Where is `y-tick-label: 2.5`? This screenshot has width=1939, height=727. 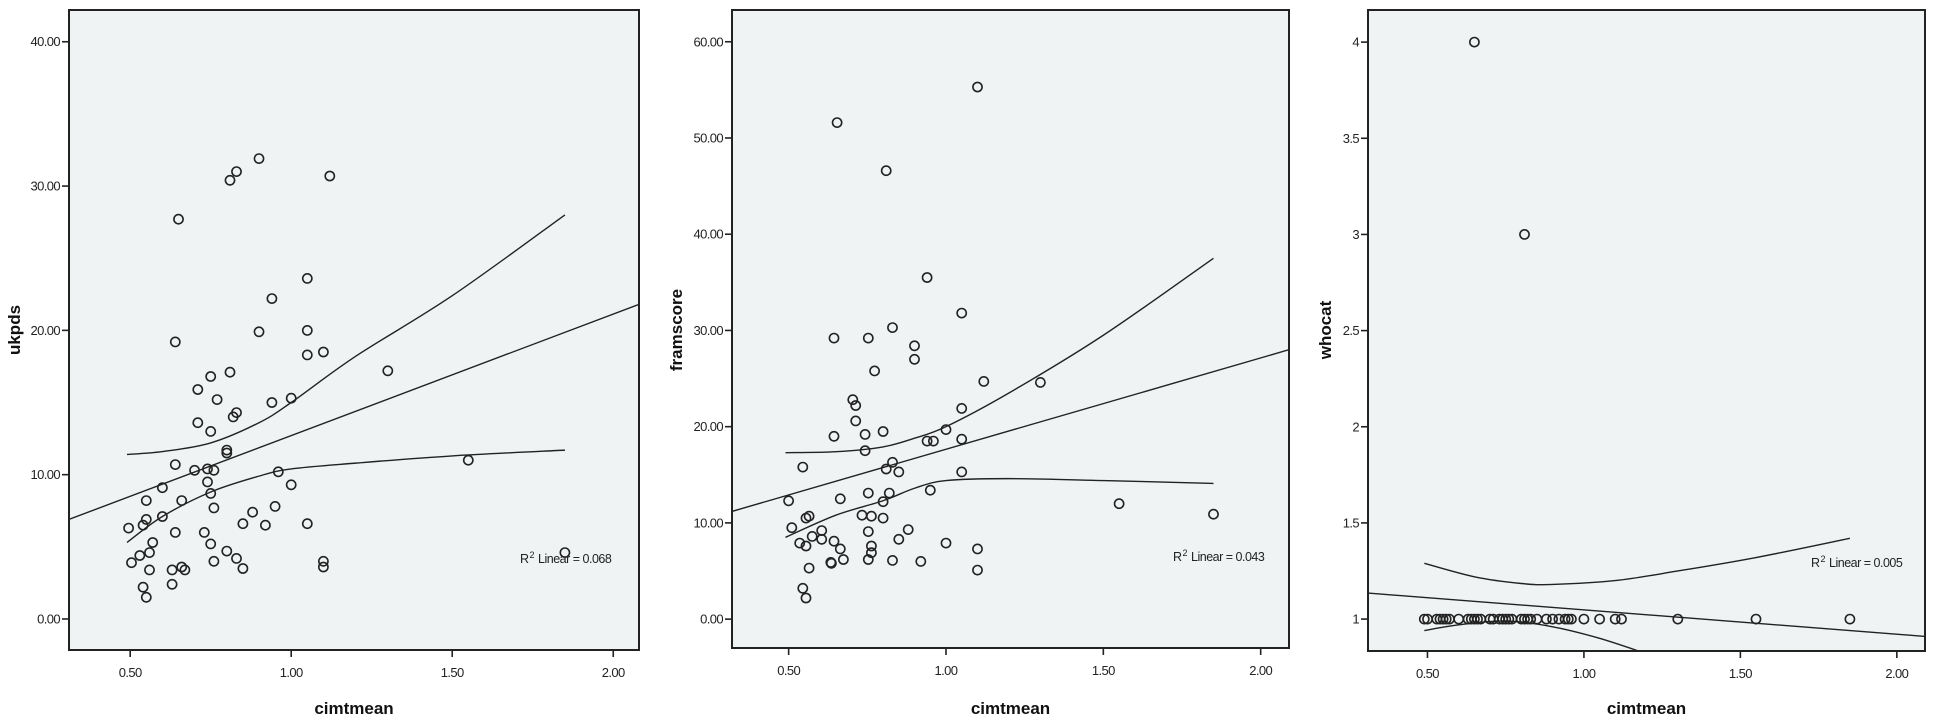
y-tick-label: 2.5 is located at coordinates (1351, 330).